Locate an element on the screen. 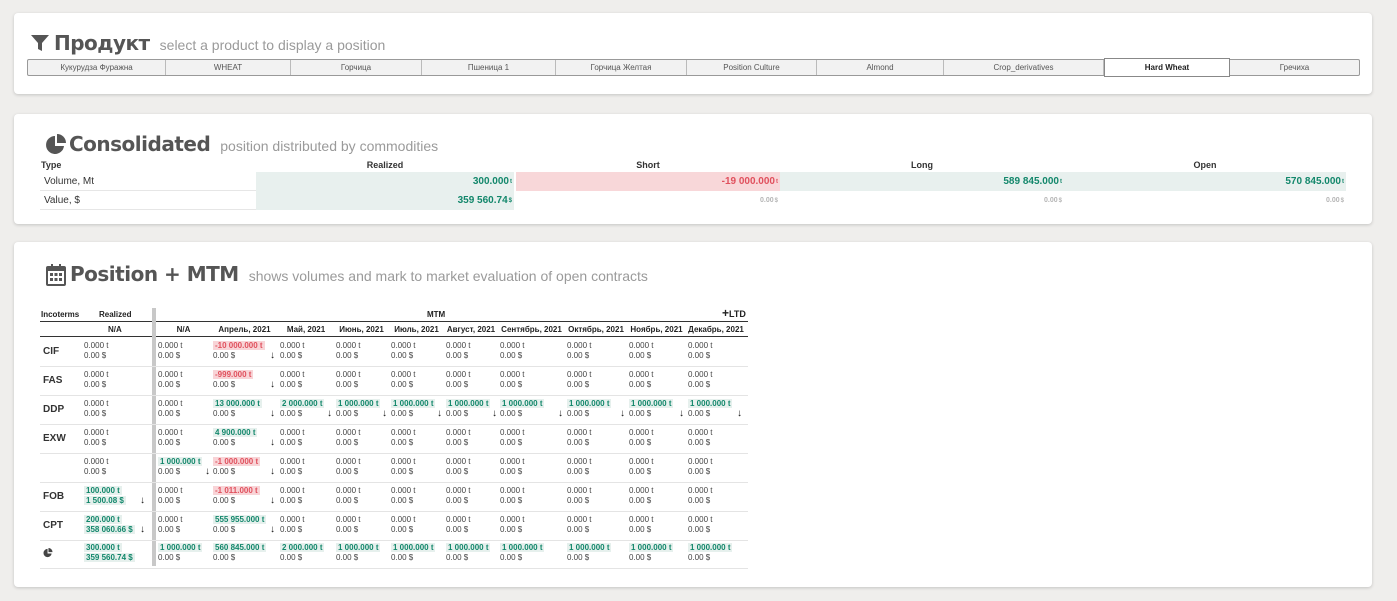 The height and width of the screenshot is (601, 1397). header-divider is located at coordinates (394, 336).